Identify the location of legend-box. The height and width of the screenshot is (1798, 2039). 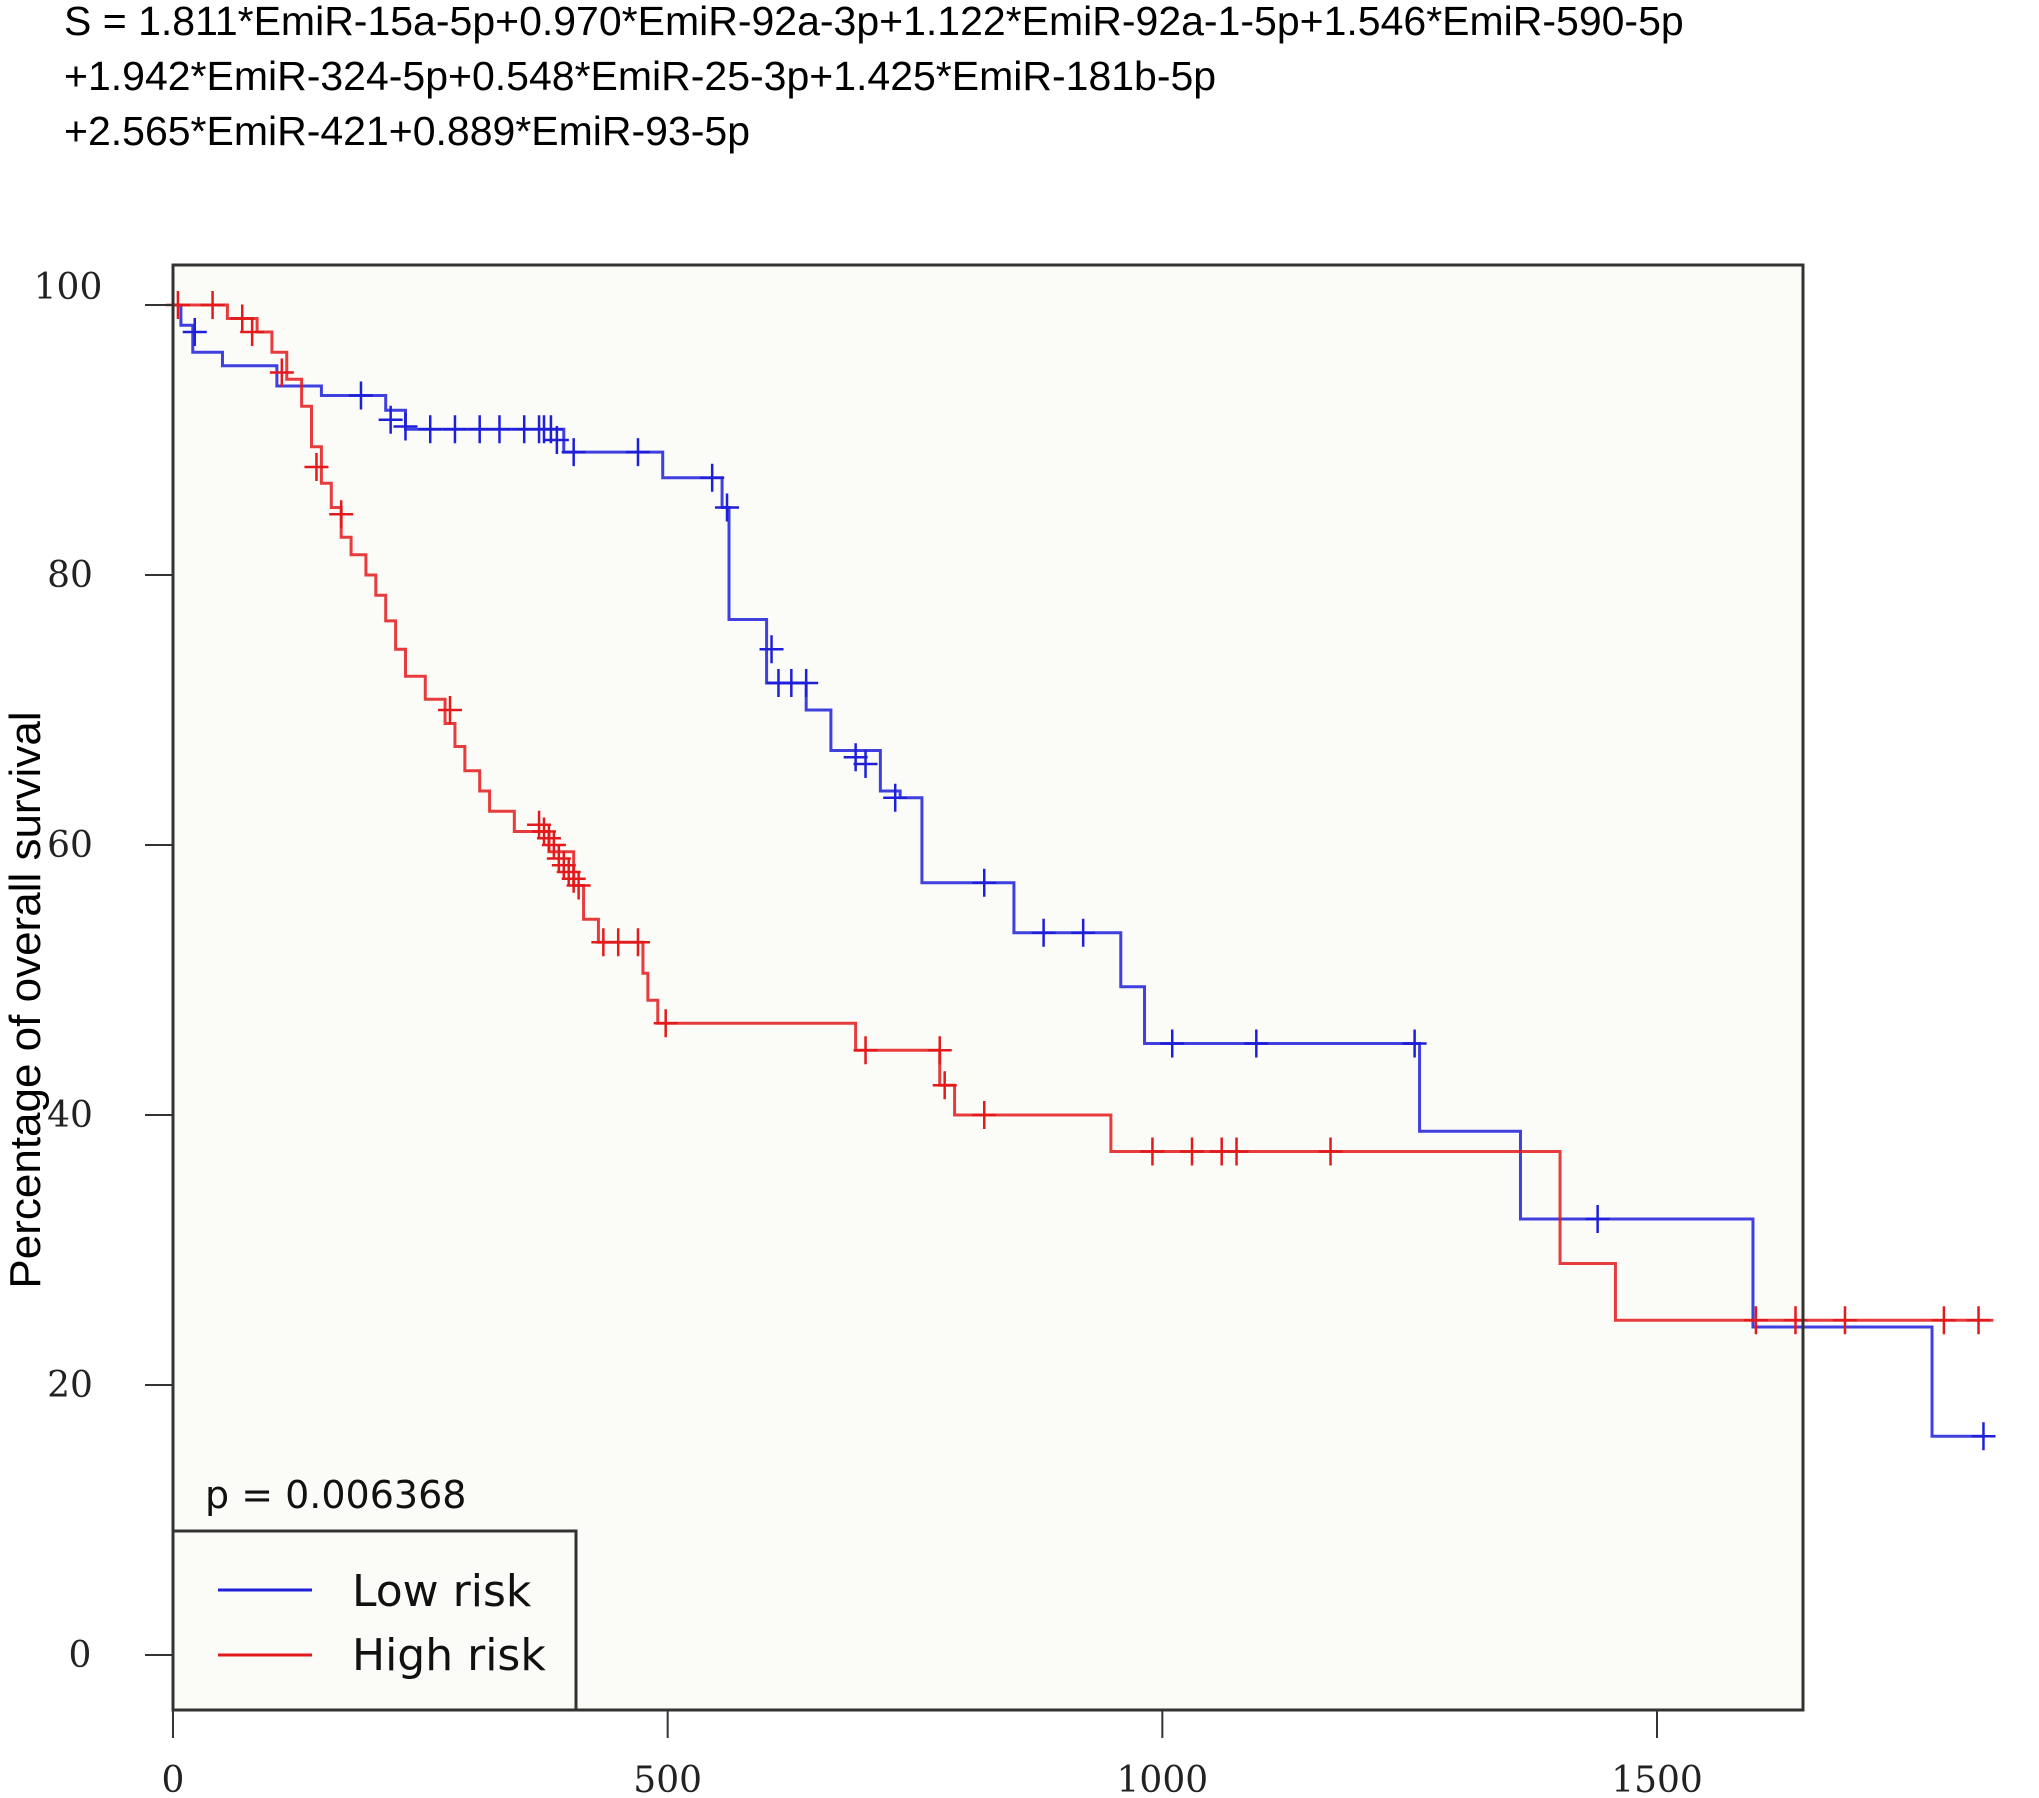
(374, 1620).